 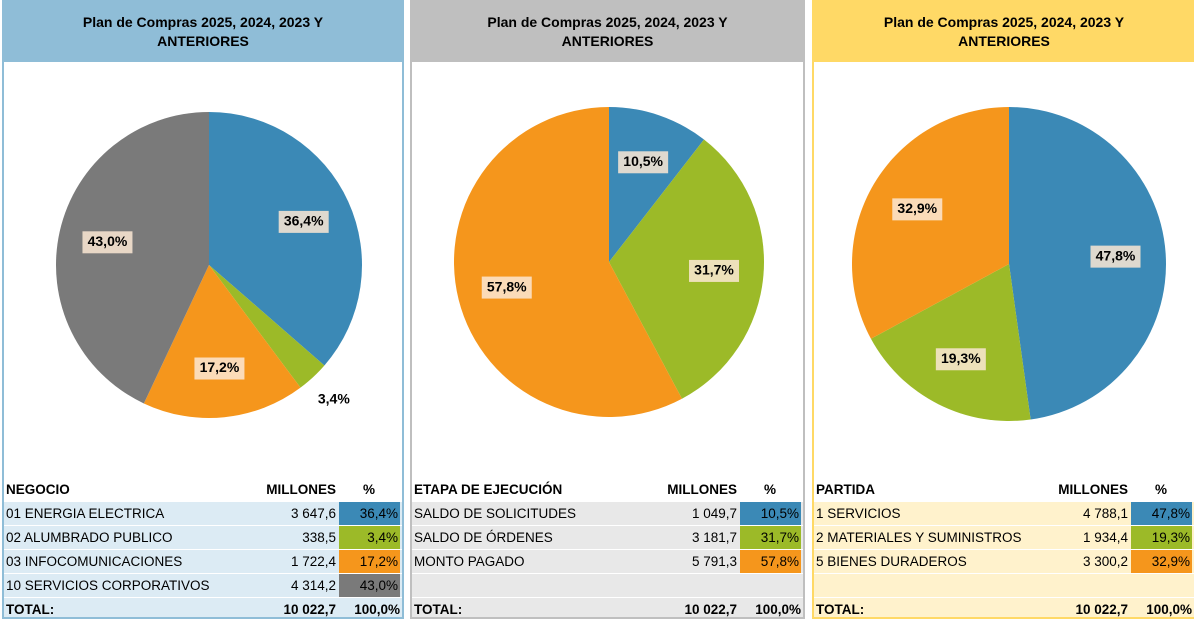 I want to click on table-row: 03 INFOCOMUNICACIONES 1 722,4 17,2%, so click(x=203, y=561).